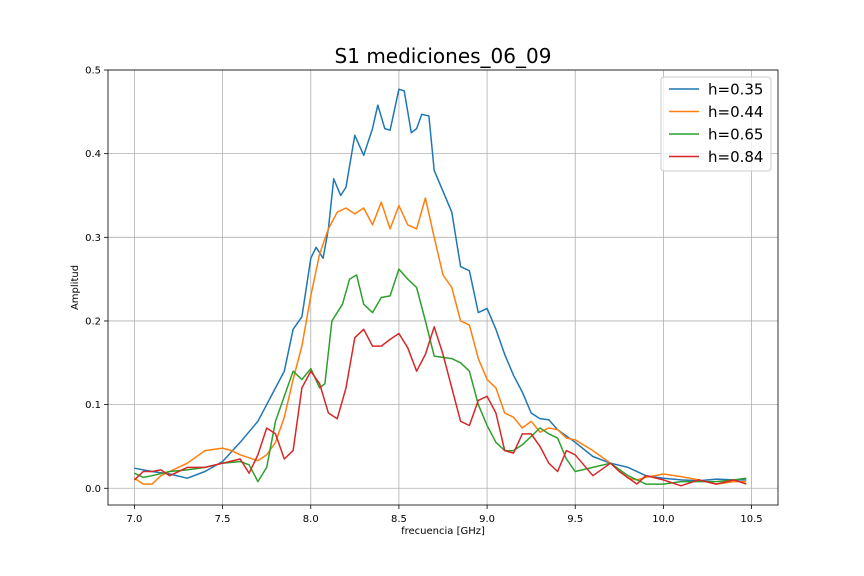 The height and width of the screenshot is (576, 864). I want to click on y-tick-label: 0.1, so click(93, 405).